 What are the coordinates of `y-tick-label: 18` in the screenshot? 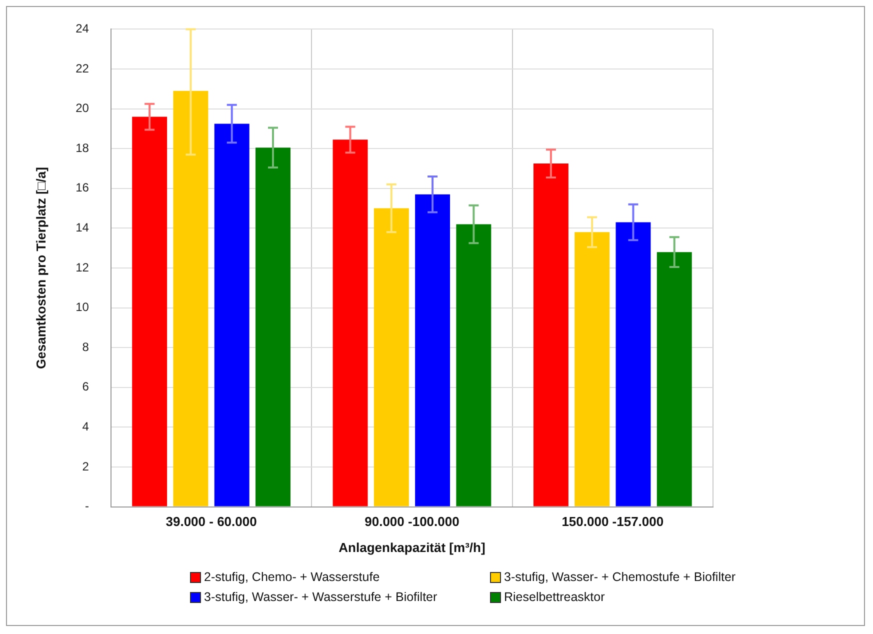 It's located at (83, 147).